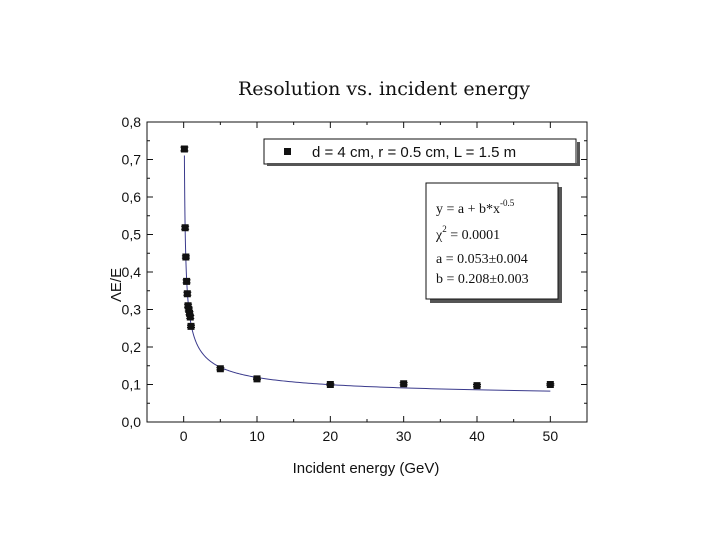 This screenshot has width=720, height=540. Describe the element at coordinates (507, 203) in the screenshot. I see `fit-formula-exponent: -0.5` at that location.